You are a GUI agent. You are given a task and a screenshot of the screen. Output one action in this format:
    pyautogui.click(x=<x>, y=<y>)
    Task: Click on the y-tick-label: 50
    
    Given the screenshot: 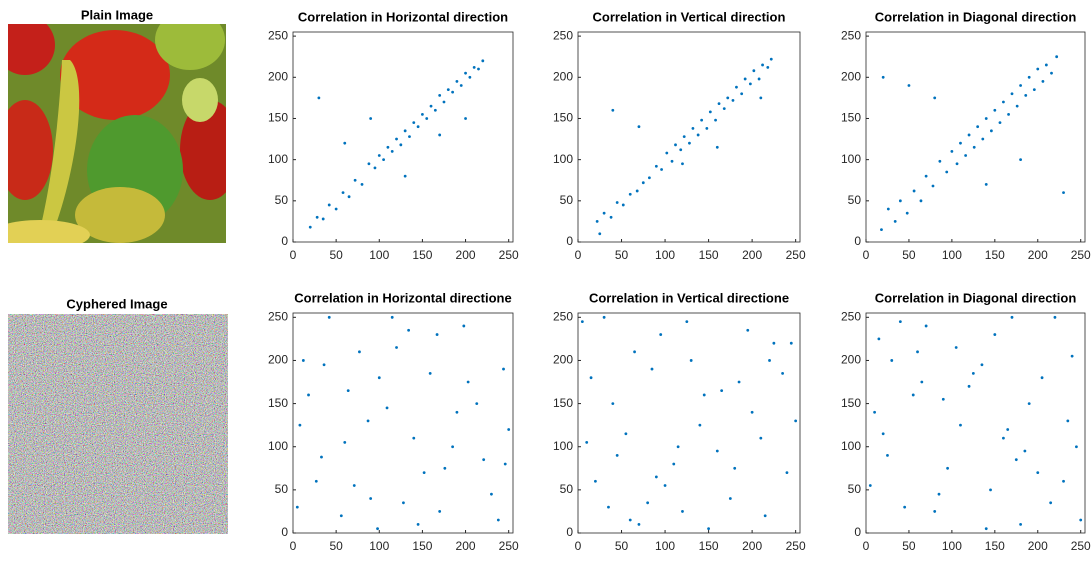 What is the action you would take?
    pyautogui.click(x=855, y=489)
    